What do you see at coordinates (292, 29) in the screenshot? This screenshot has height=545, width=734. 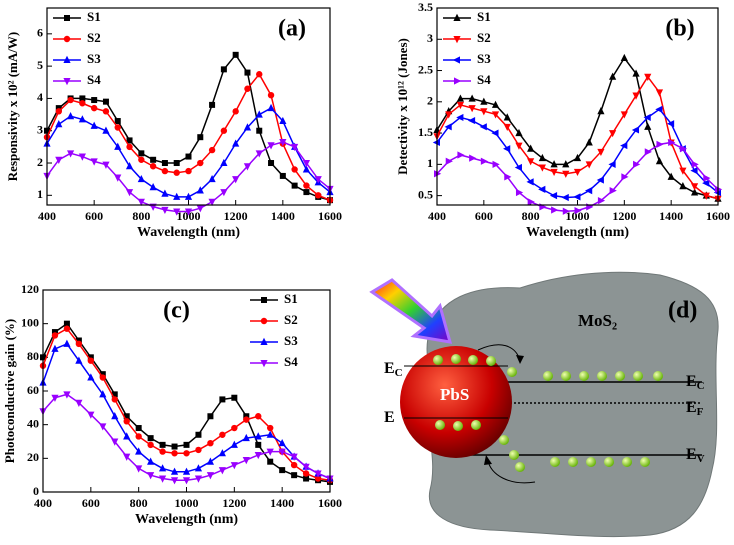 I see `panel-label: (a)` at bounding box center [292, 29].